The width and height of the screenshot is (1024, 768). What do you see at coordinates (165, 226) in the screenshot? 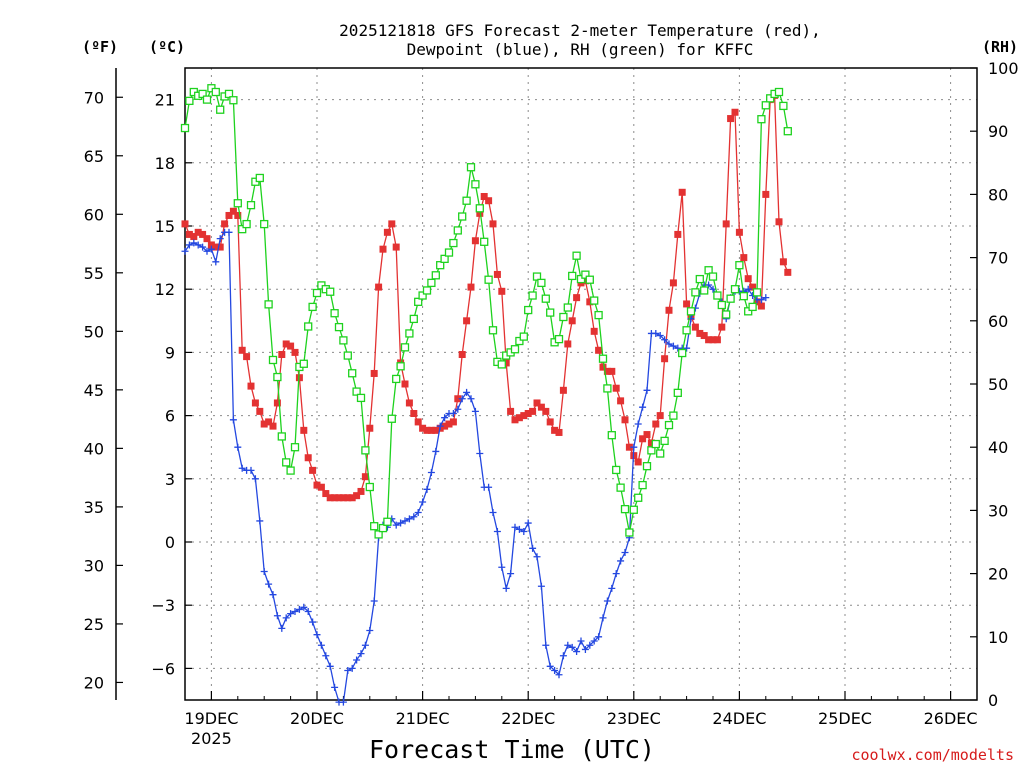
I see `celsius-tick-label: 15` at bounding box center [165, 226].